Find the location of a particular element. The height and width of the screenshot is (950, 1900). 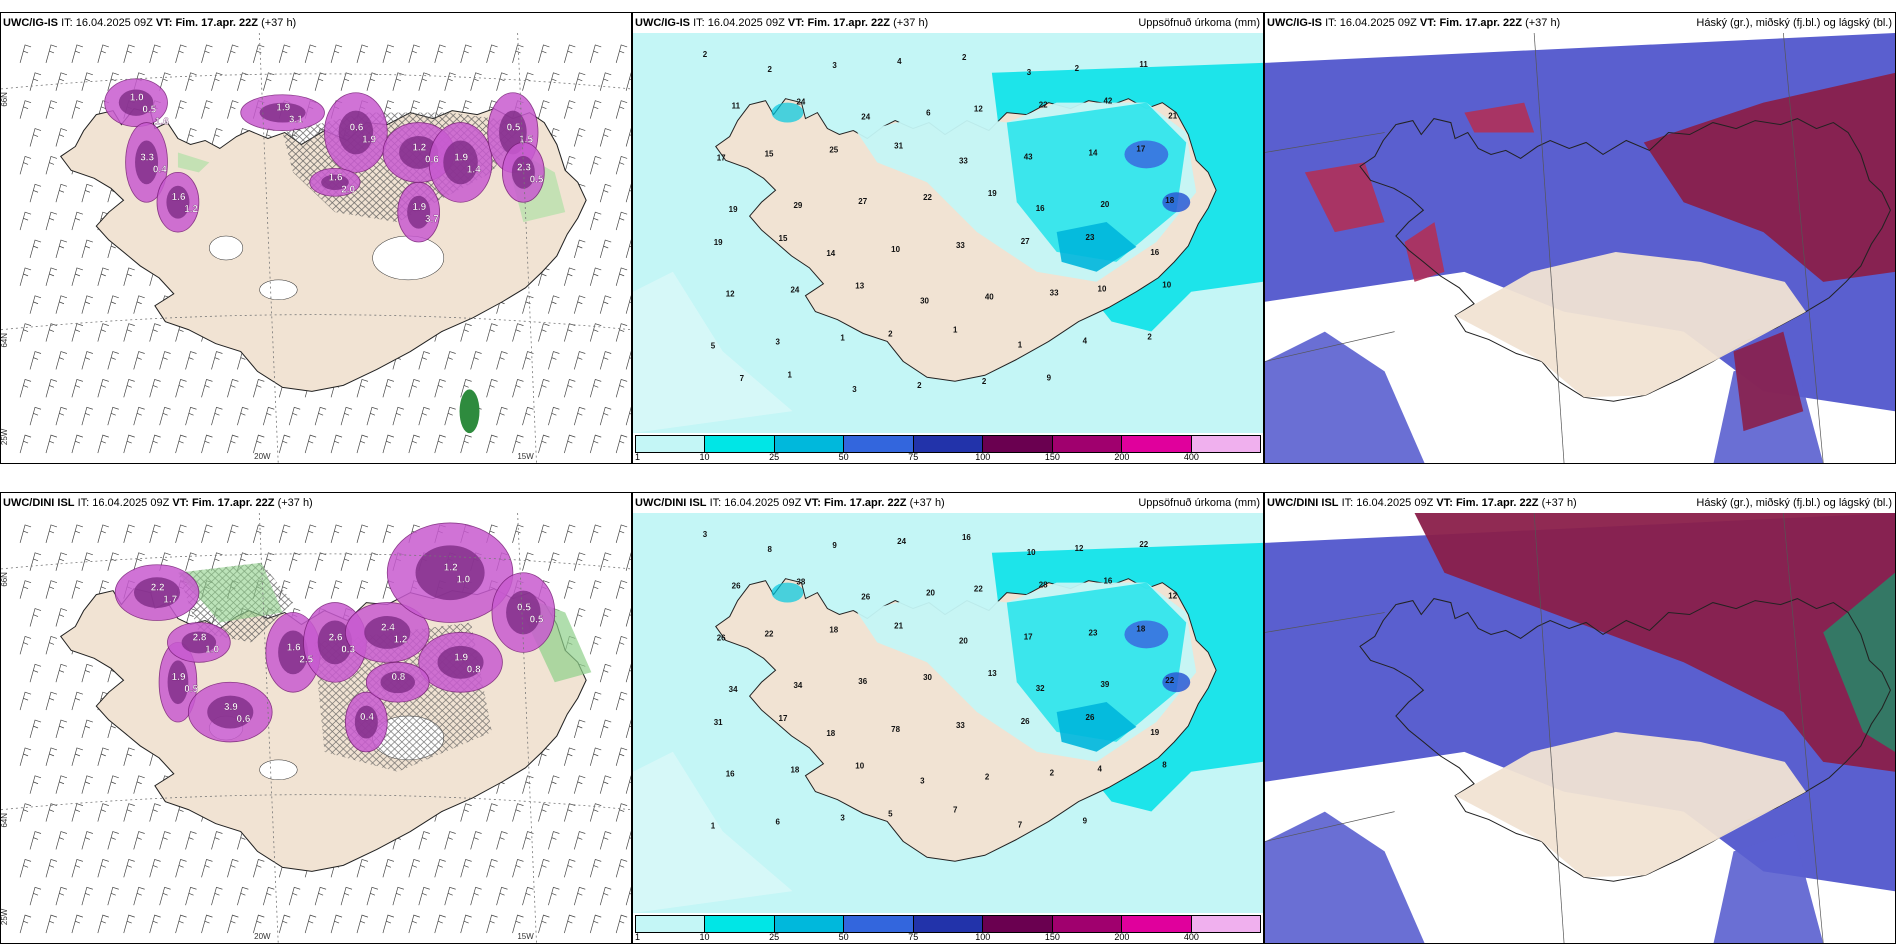

precip-value: 6 is located at coordinates (778, 821).